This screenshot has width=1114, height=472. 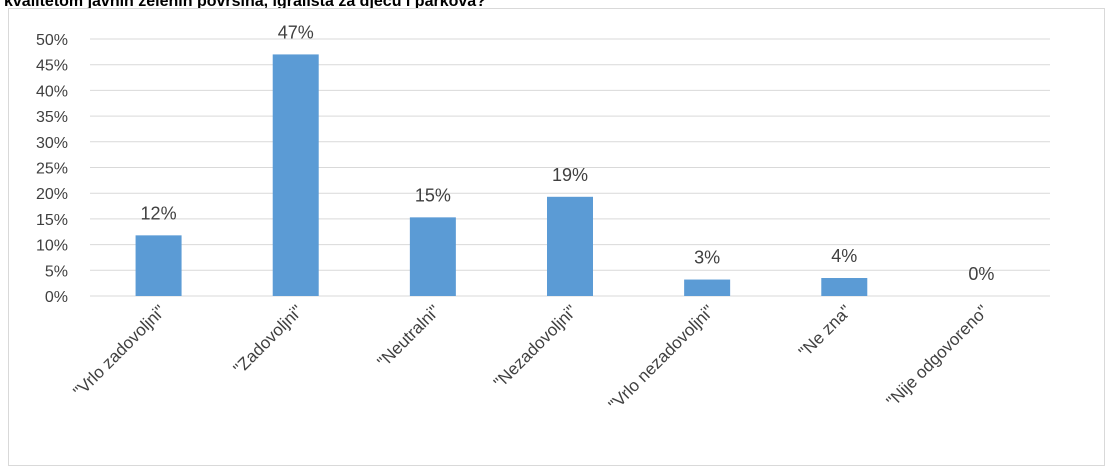 What do you see at coordinates (52, 194) in the screenshot?
I see `y-tick-label: 20%` at bounding box center [52, 194].